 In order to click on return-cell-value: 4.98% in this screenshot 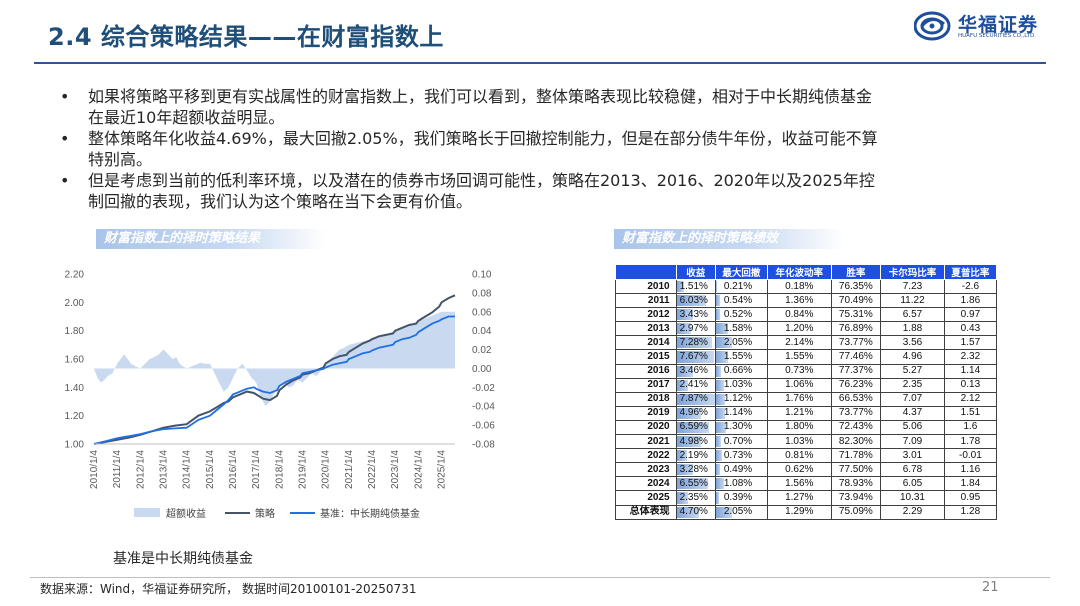, I will do `click(693, 441)`.